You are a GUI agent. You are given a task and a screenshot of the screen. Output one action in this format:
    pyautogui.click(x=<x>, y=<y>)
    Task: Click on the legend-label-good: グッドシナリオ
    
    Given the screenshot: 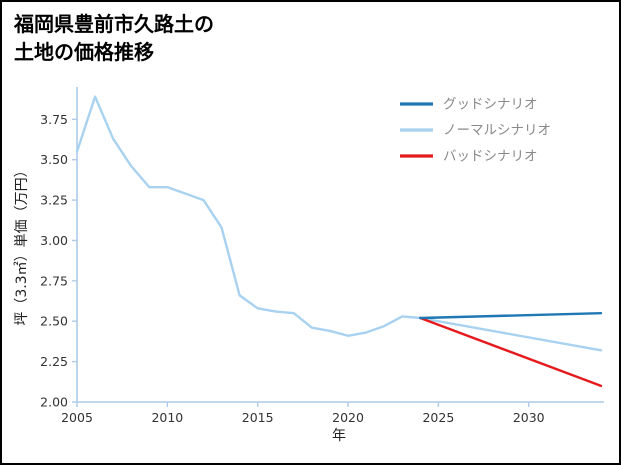 What is the action you would take?
    pyautogui.click(x=490, y=105)
    